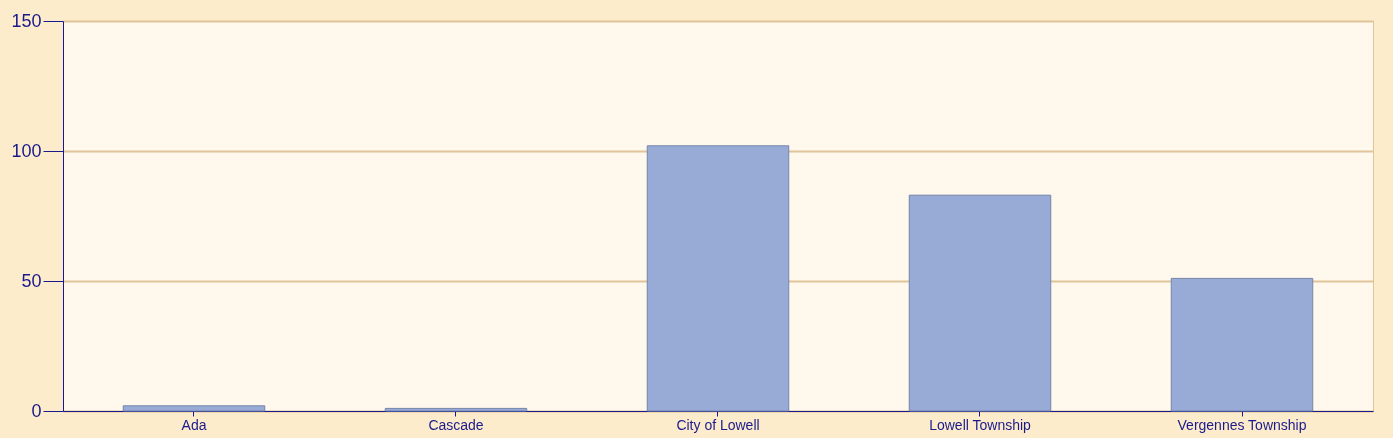 This screenshot has height=438, width=1393. What do you see at coordinates (456, 424) in the screenshot?
I see `x-tick-label: Cascade` at bounding box center [456, 424].